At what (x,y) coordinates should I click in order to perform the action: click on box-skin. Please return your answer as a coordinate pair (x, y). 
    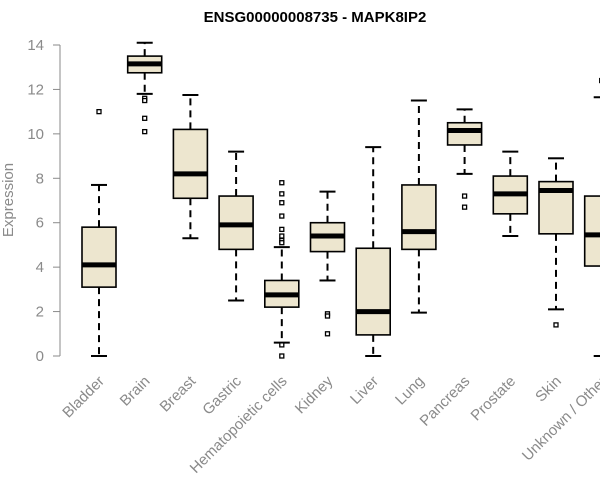
    Looking at the image, I should click on (556, 242).